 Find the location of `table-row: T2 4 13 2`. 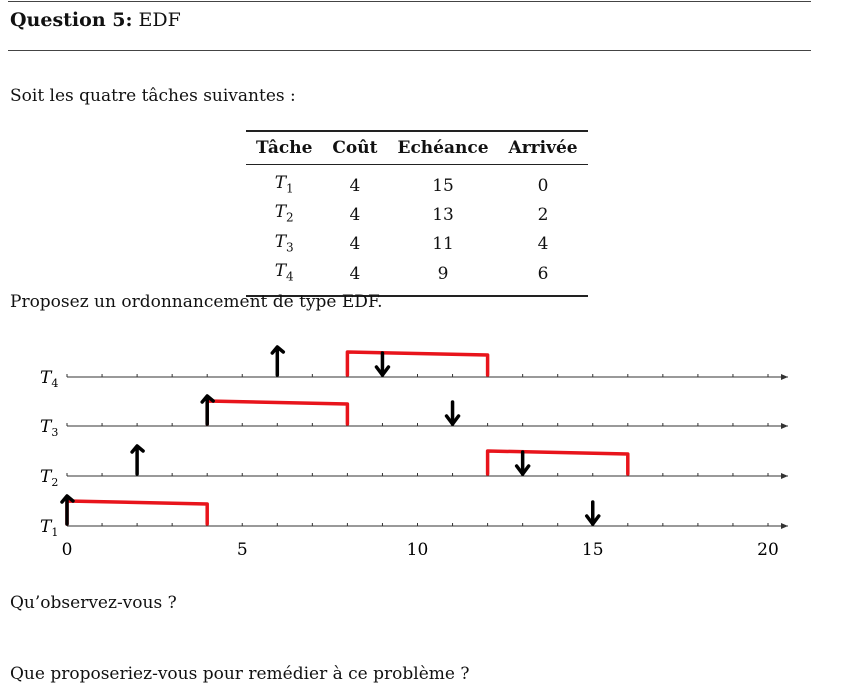

table-row: T2 4 13 2 is located at coordinates (417, 214).